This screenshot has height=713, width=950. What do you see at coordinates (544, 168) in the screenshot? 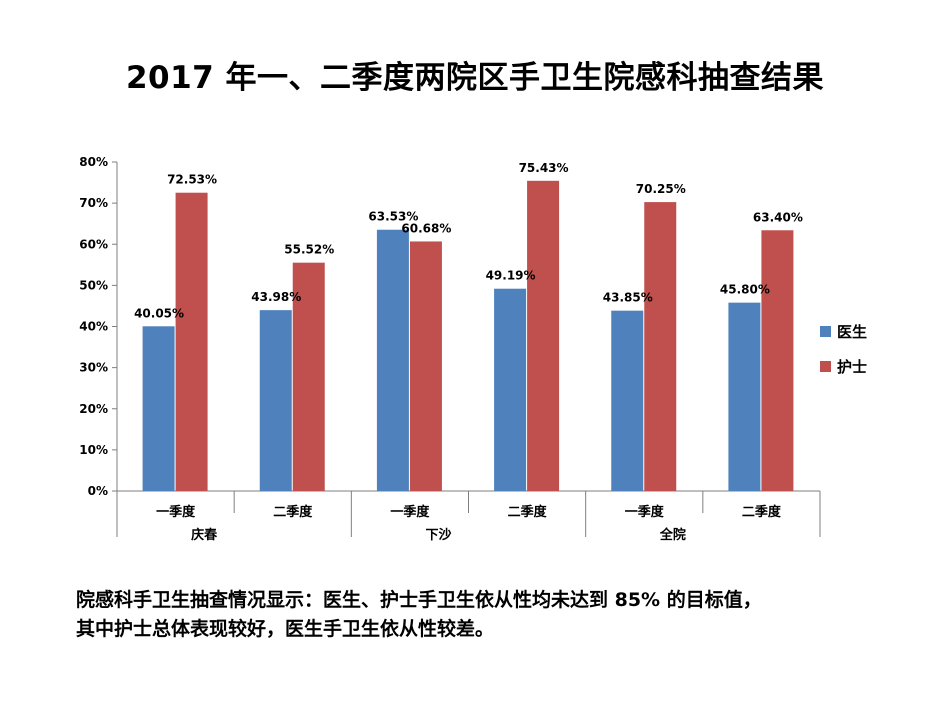
I see `data-label: 75.43%` at bounding box center [544, 168].